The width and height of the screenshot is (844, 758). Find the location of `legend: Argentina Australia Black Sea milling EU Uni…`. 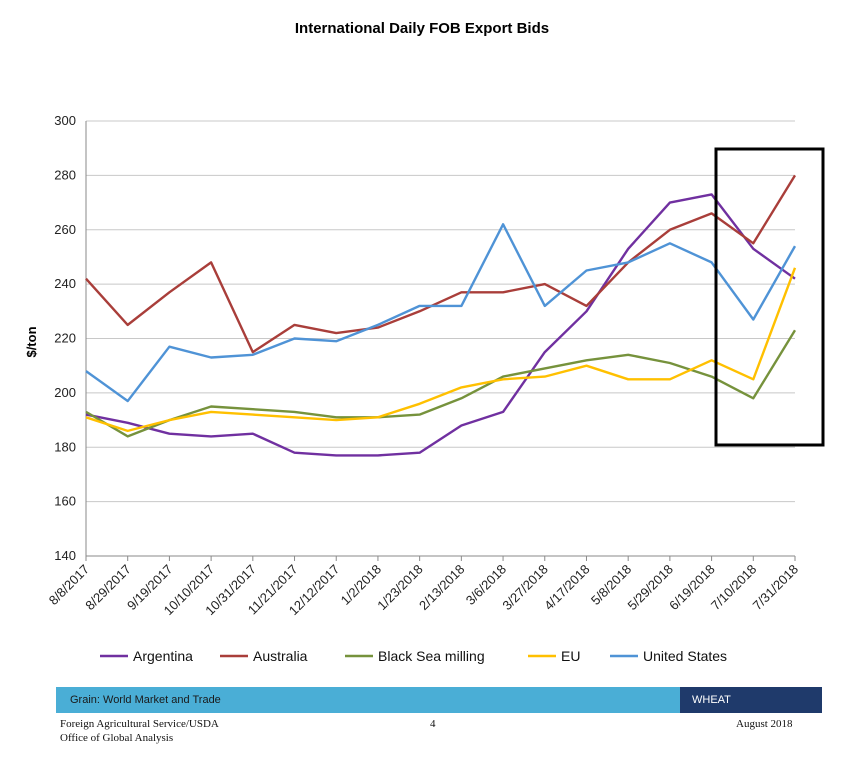

legend: Argentina Australia Black Sea milling EU Uni… is located at coordinates (413, 656).